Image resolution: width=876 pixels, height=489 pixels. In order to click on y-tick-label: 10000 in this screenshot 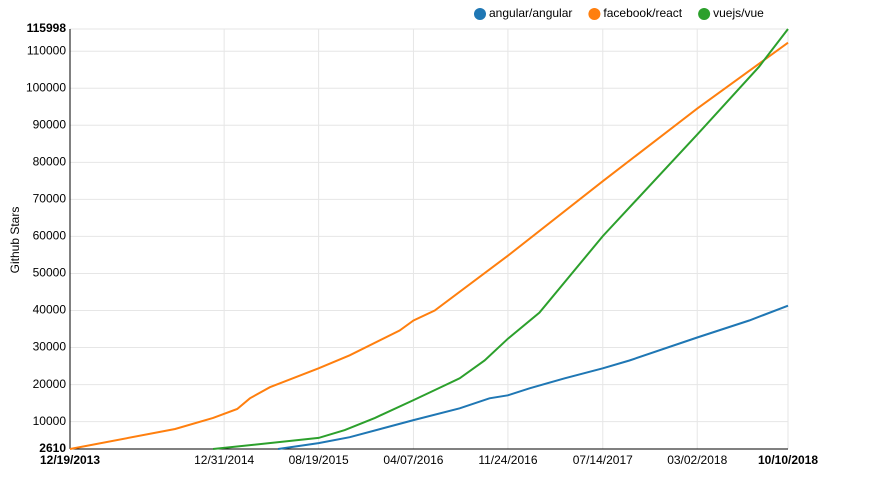, I will do `click(50, 421)`.